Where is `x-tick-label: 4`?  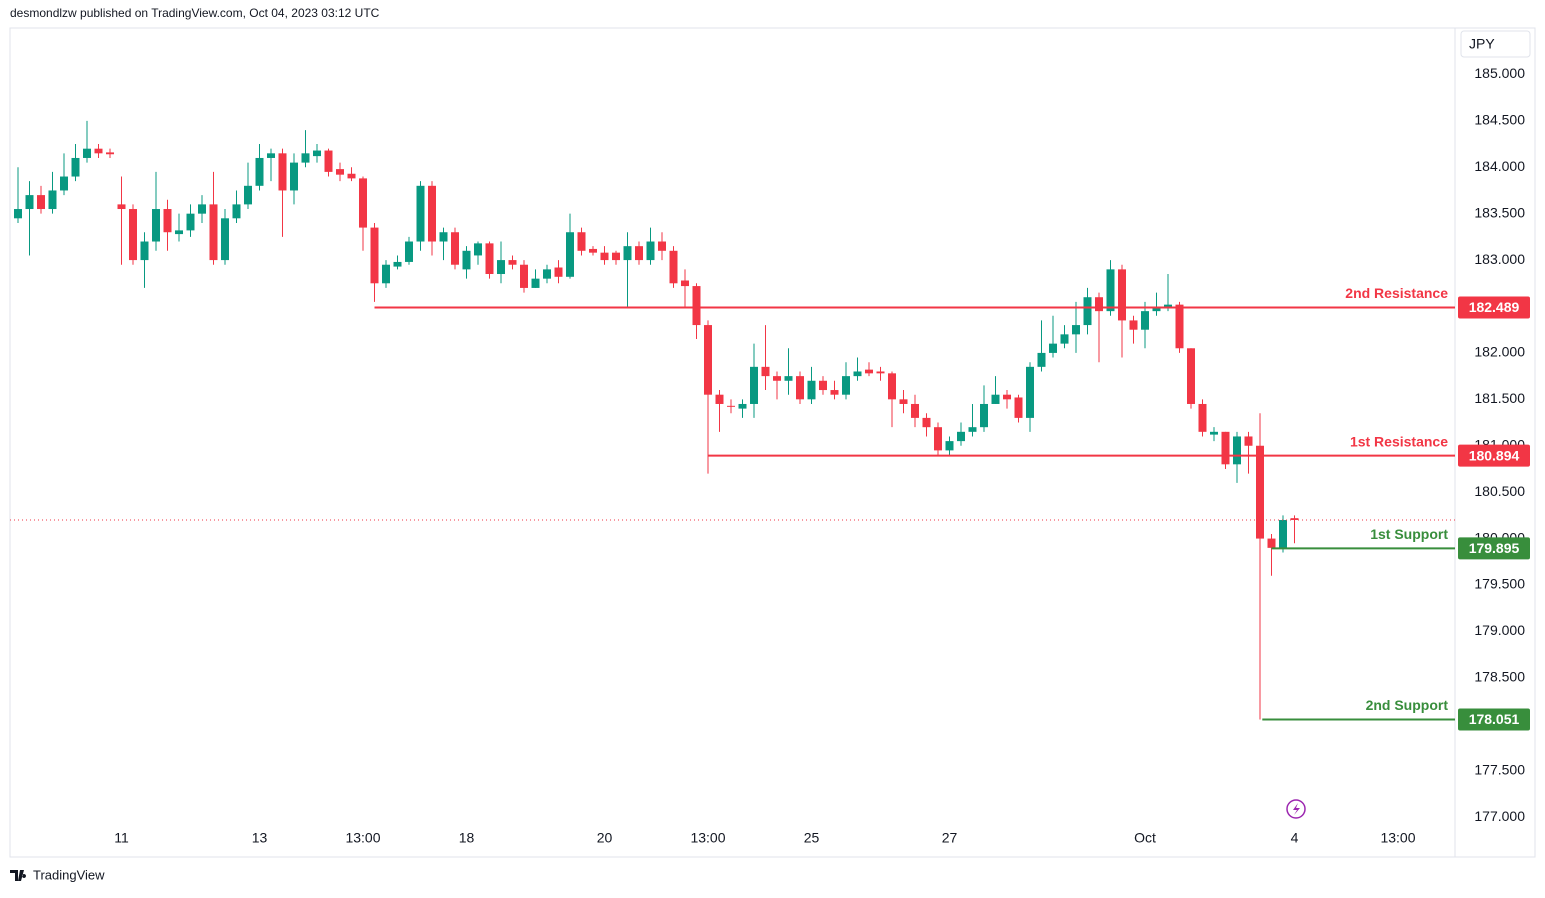
x-tick-label: 4 is located at coordinates (1295, 838).